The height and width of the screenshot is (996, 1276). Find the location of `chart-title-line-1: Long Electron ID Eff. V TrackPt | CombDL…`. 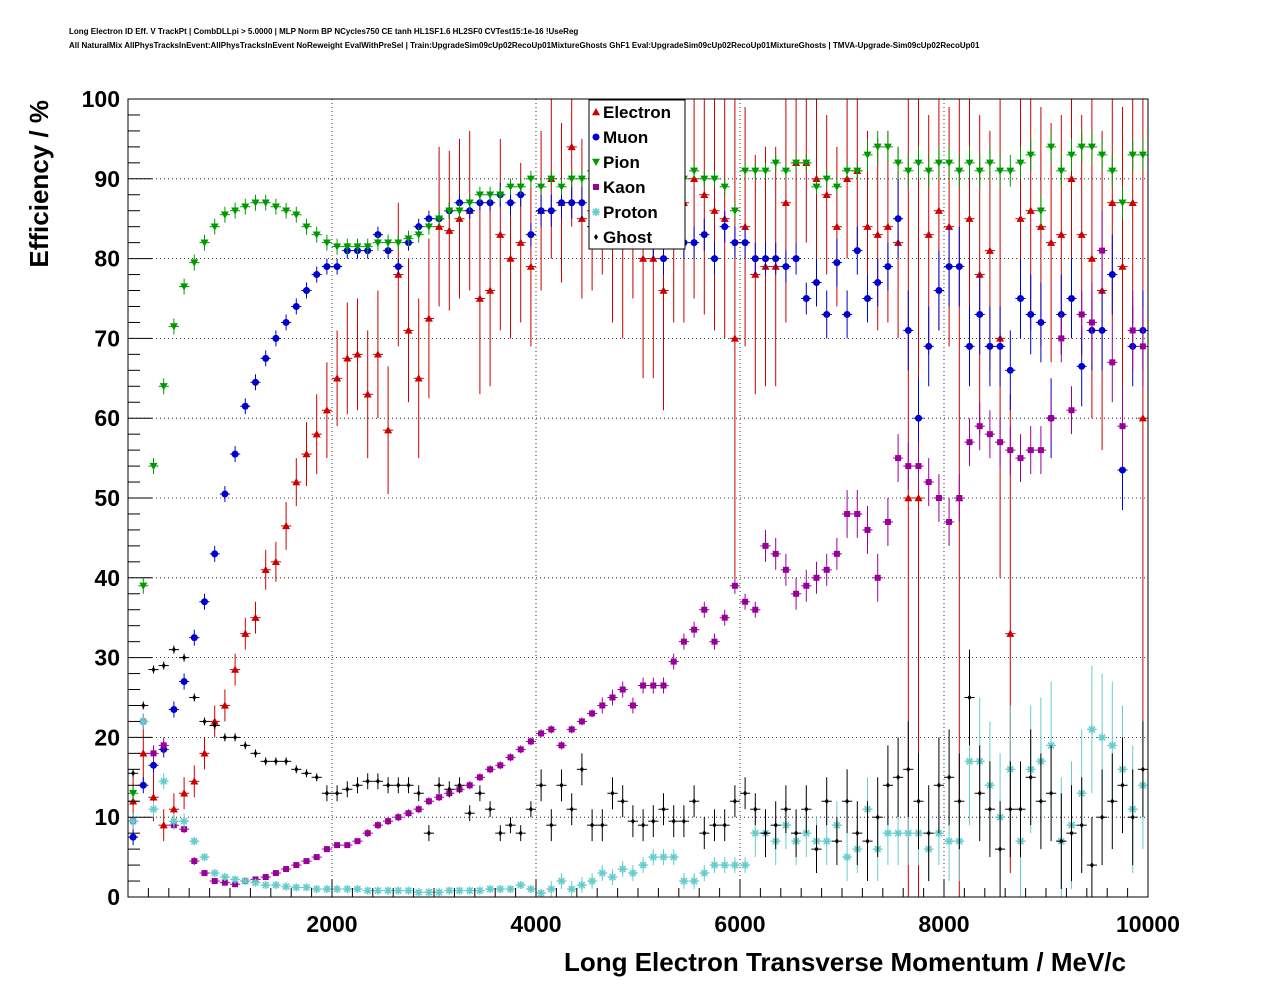

chart-title-line-1: Long Electron ID Eff. V TrackPt | CombDL… is located at coordinates (324, 31).